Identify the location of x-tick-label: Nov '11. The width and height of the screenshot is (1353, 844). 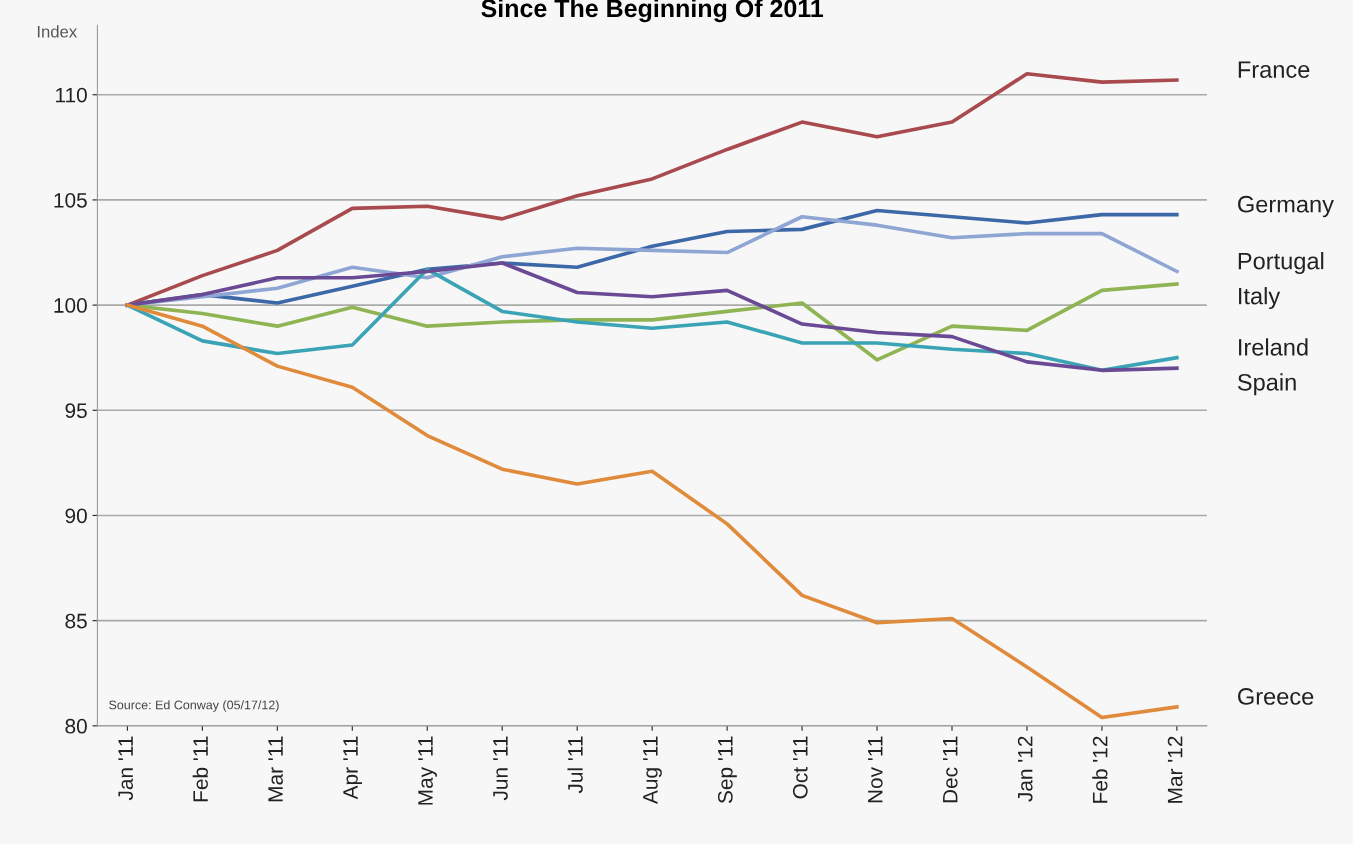
(875, 769).